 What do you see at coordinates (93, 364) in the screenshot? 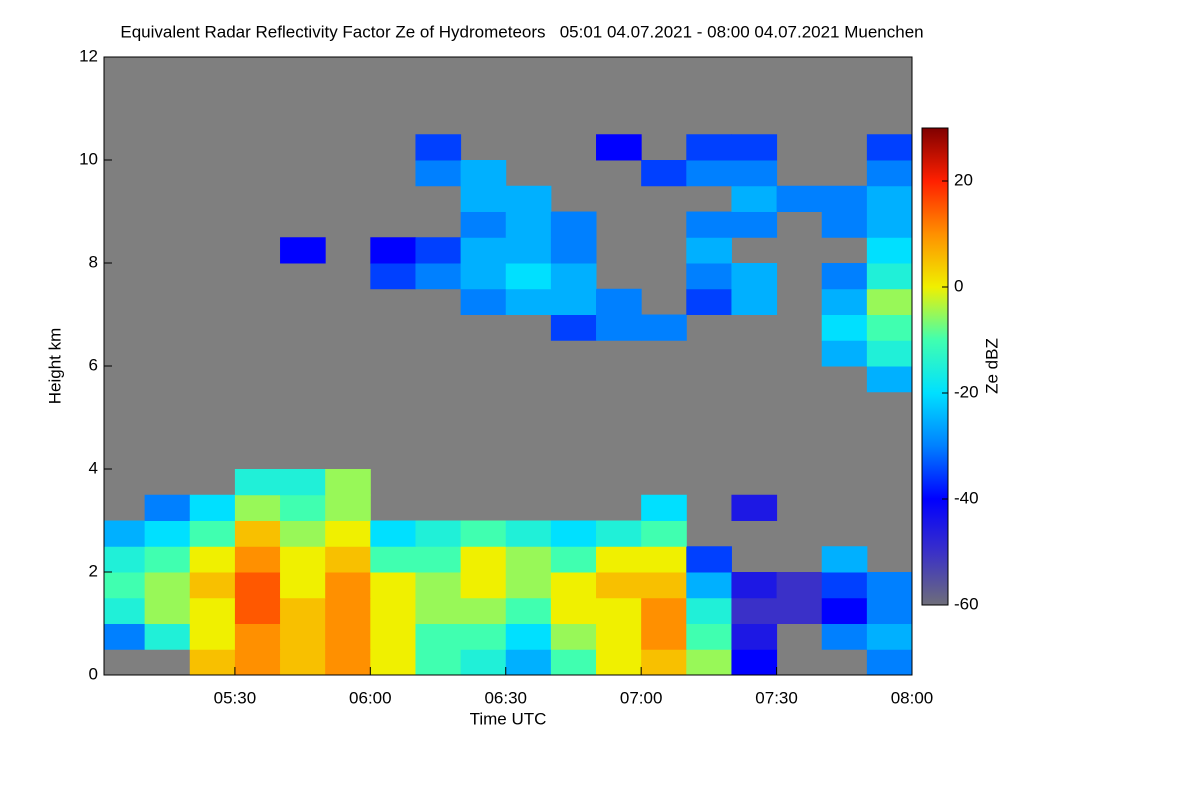
I see `y-tick-label: 6` at bounding box center [93, 364].